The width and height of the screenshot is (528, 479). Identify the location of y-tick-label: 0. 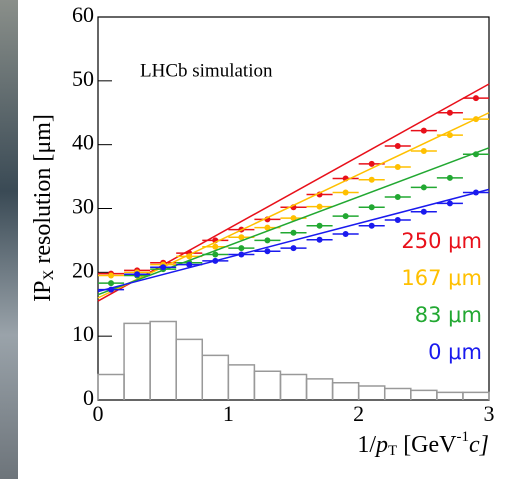
(88, 397).